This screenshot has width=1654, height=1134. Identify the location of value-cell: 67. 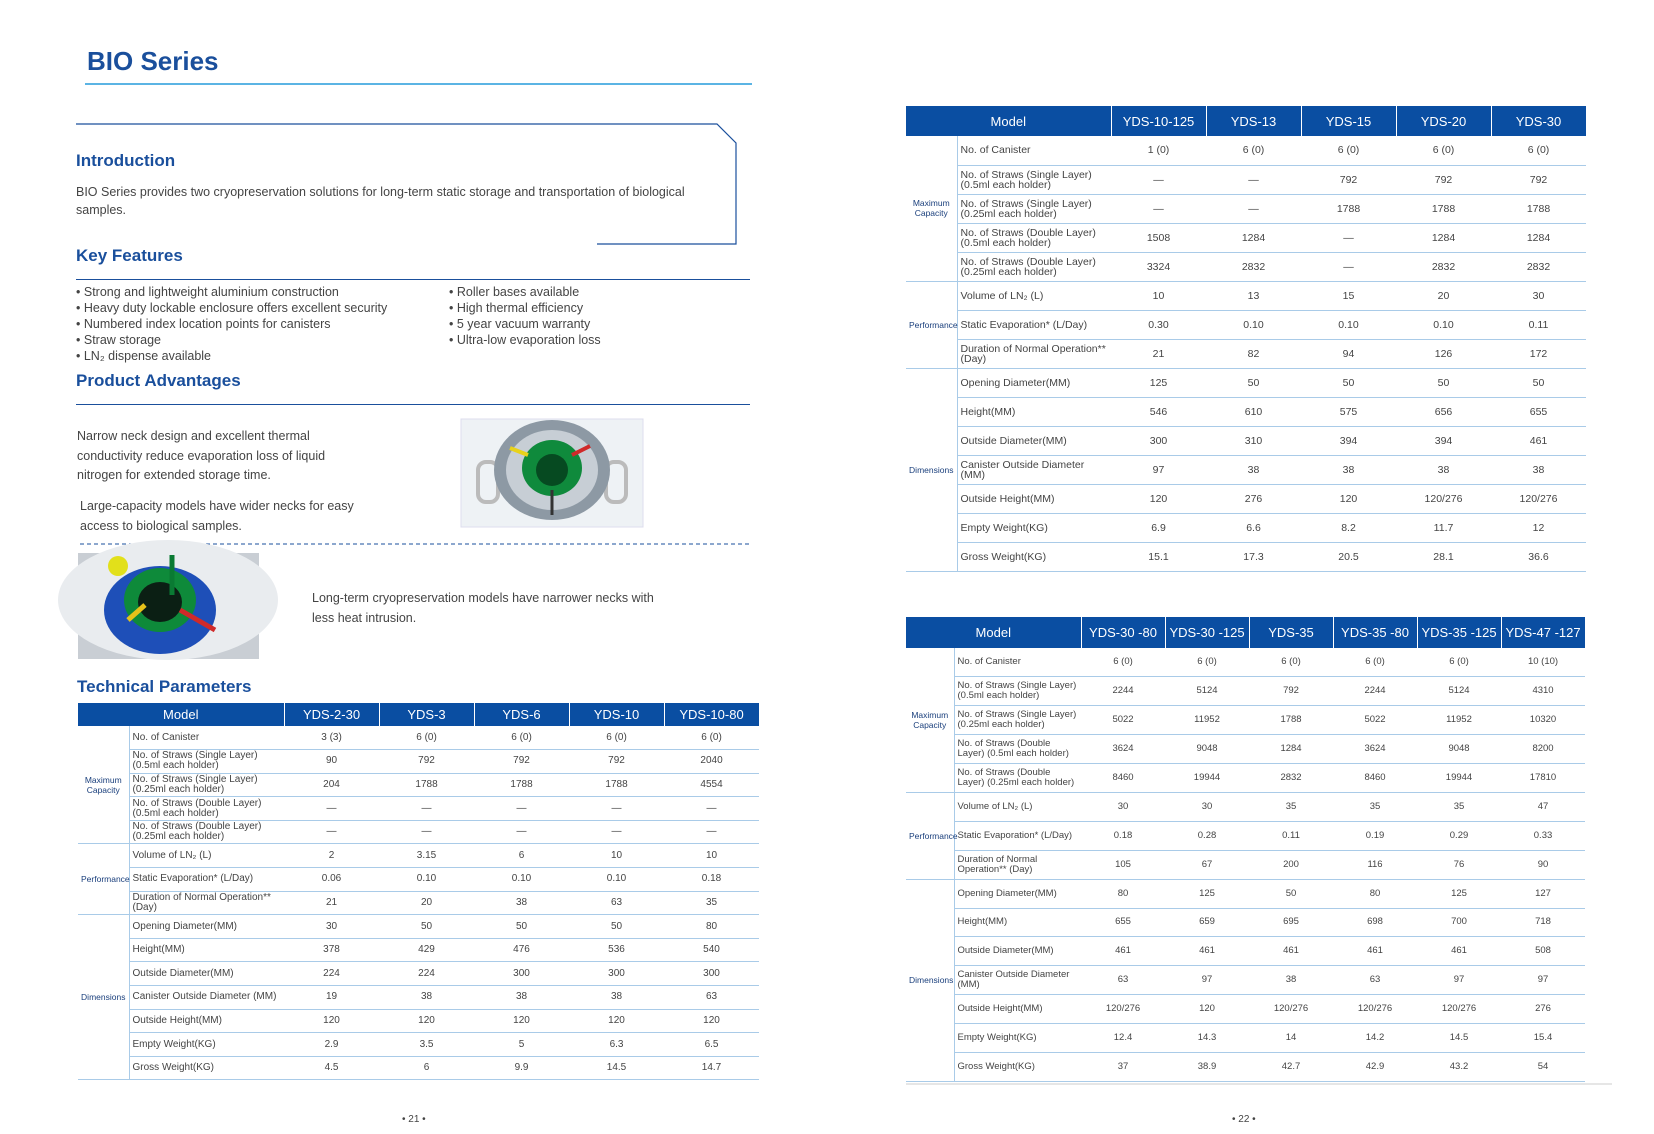
(1207, 865).